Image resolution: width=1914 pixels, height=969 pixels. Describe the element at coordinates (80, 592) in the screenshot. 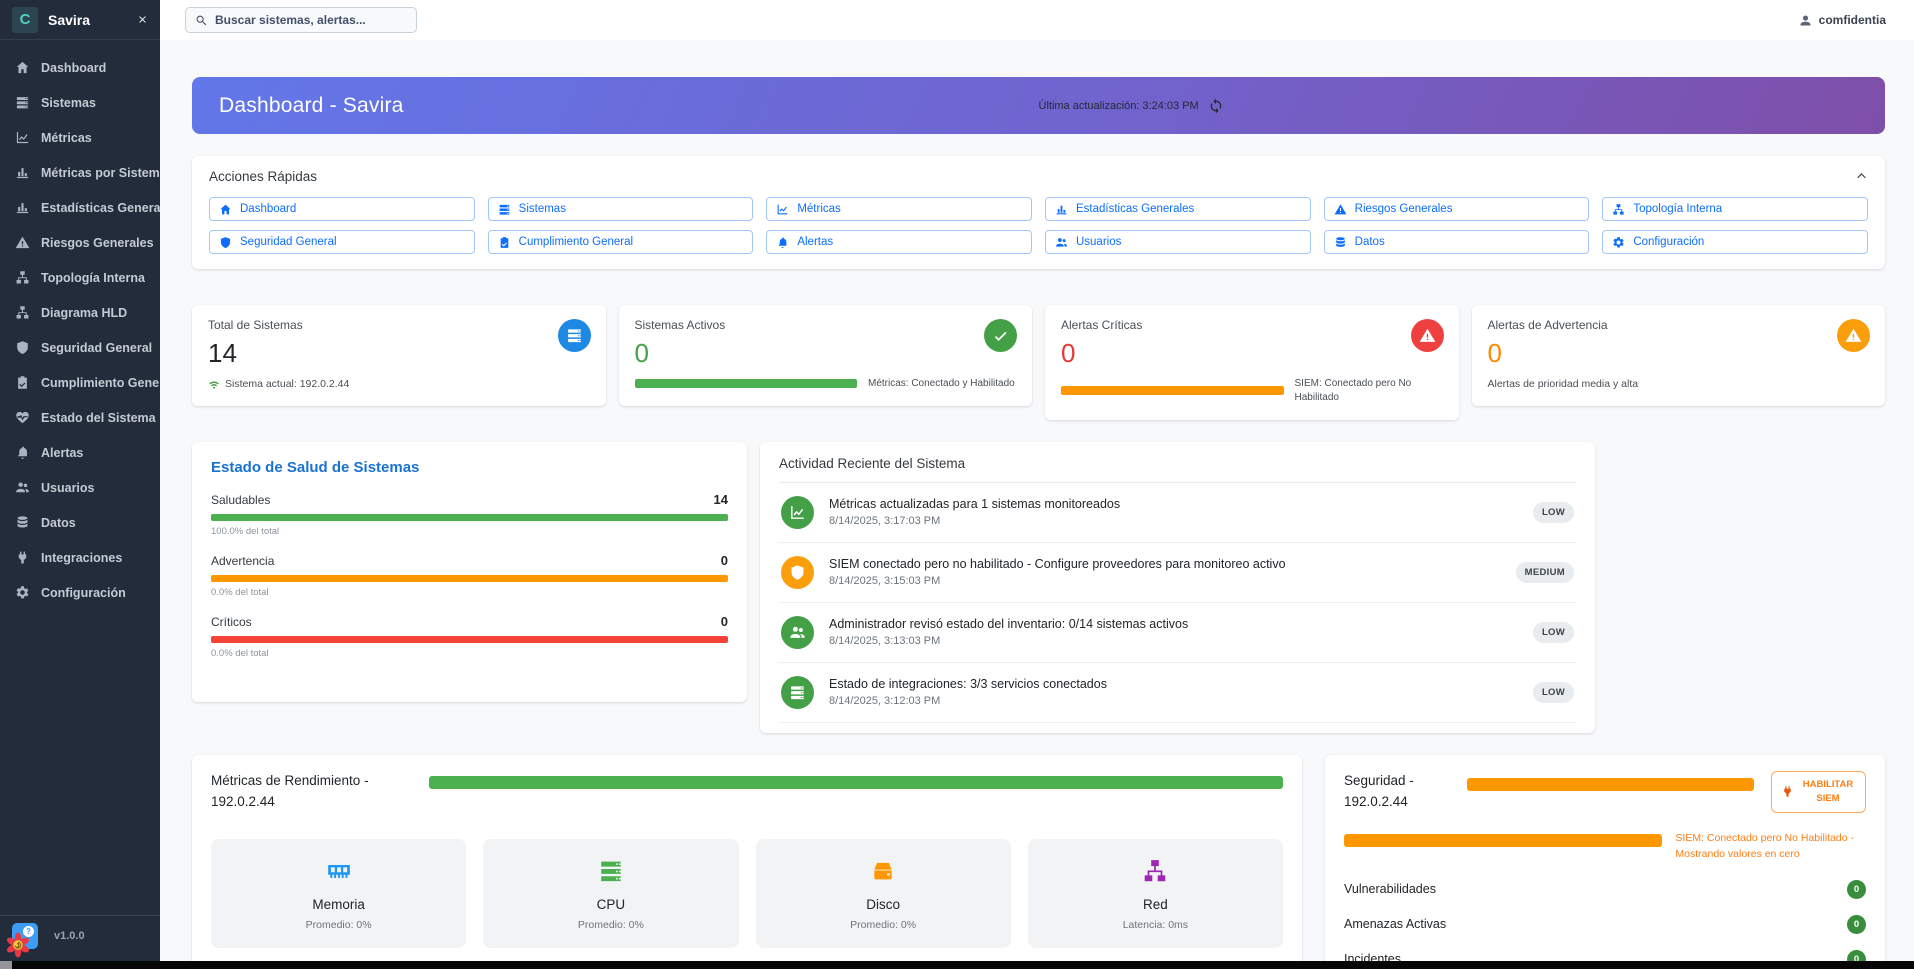

I see `sidebar-item-configuracion: Configuración` at that location.